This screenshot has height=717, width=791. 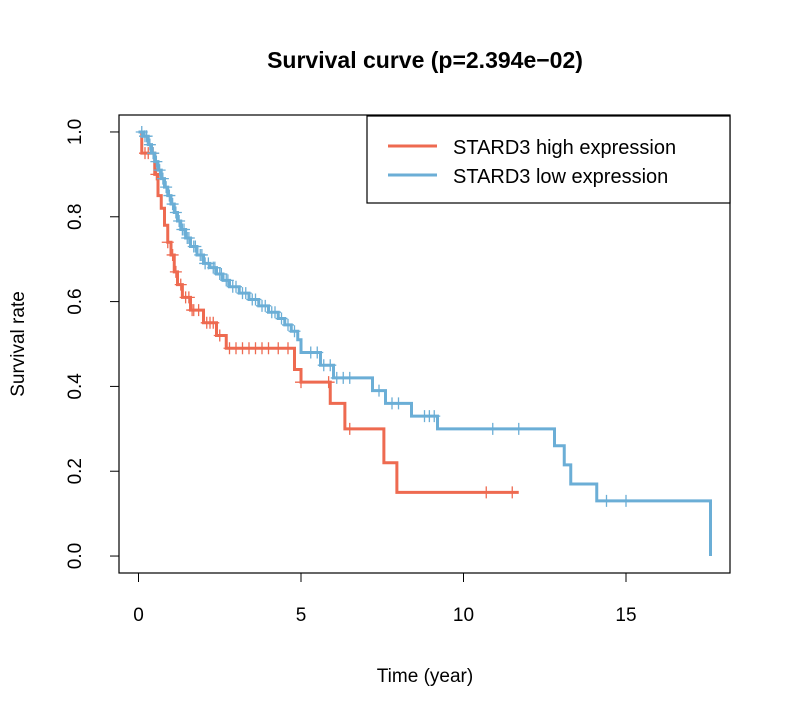 I want to click on y-tick-label: 0.2, so click(x=75, y=471).